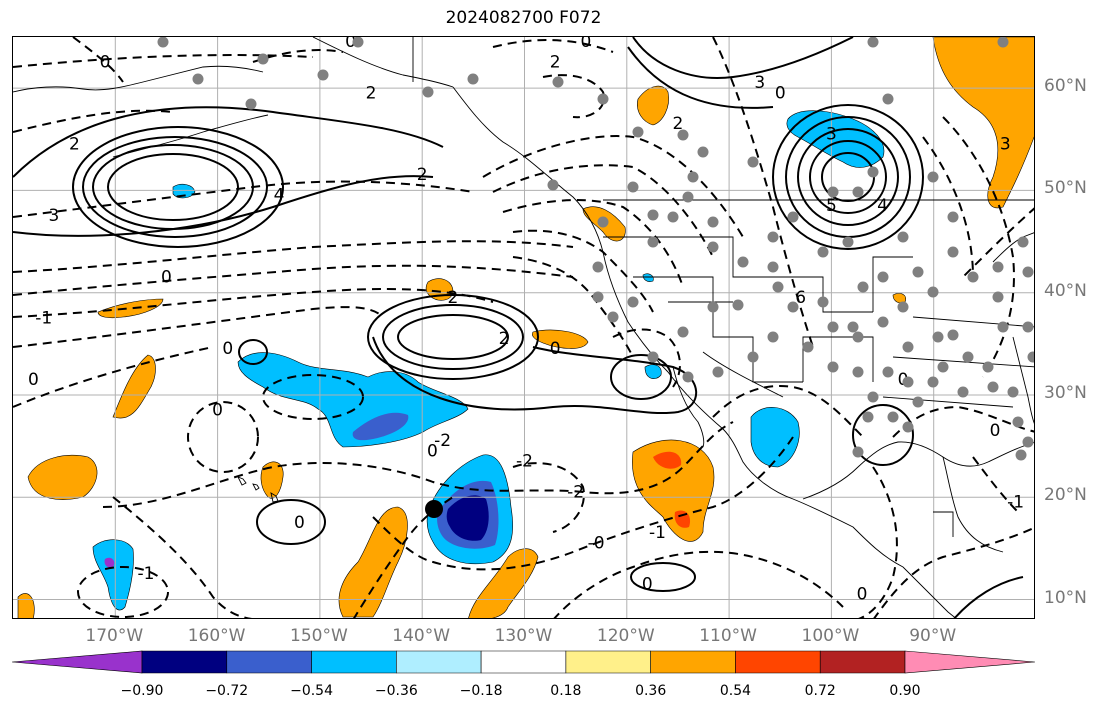 The image size is (1105, 712). Describe the element at coordinates (142, 691) in the screenshot. I see `colorbar-tick-label: −0.90` at that location.